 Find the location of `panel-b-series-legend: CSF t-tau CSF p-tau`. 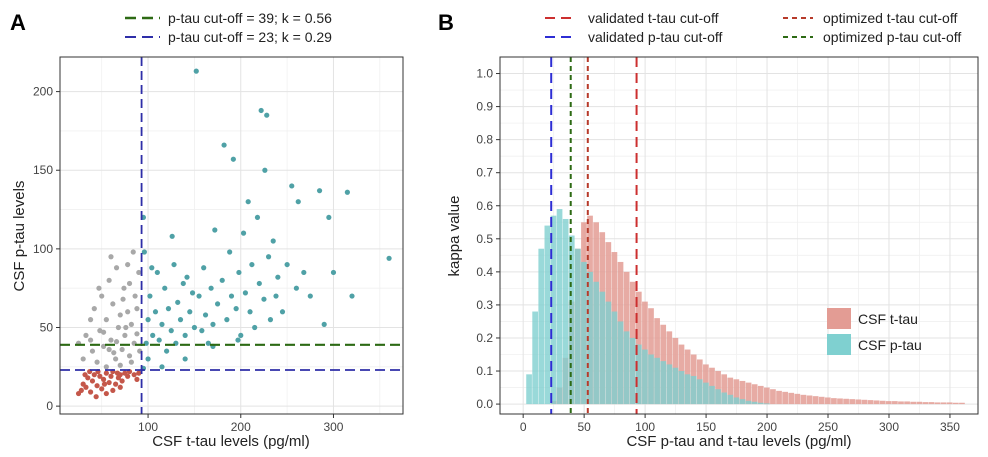

panel-b-series-legend: CSF t-tau CSF p-tau is located at coordinates (874, 331).